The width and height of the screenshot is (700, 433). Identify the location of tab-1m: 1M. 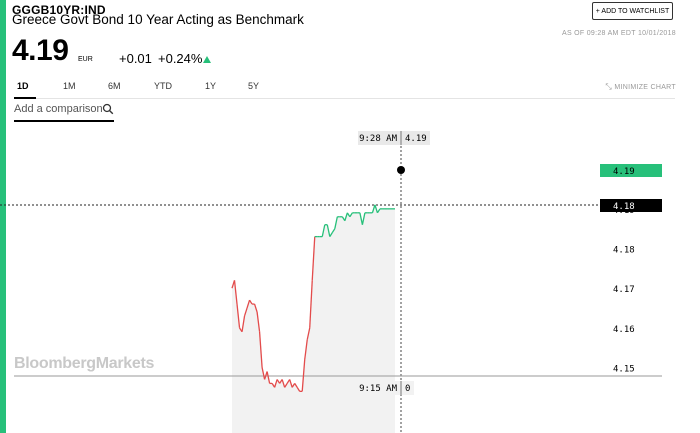
(69, 86).